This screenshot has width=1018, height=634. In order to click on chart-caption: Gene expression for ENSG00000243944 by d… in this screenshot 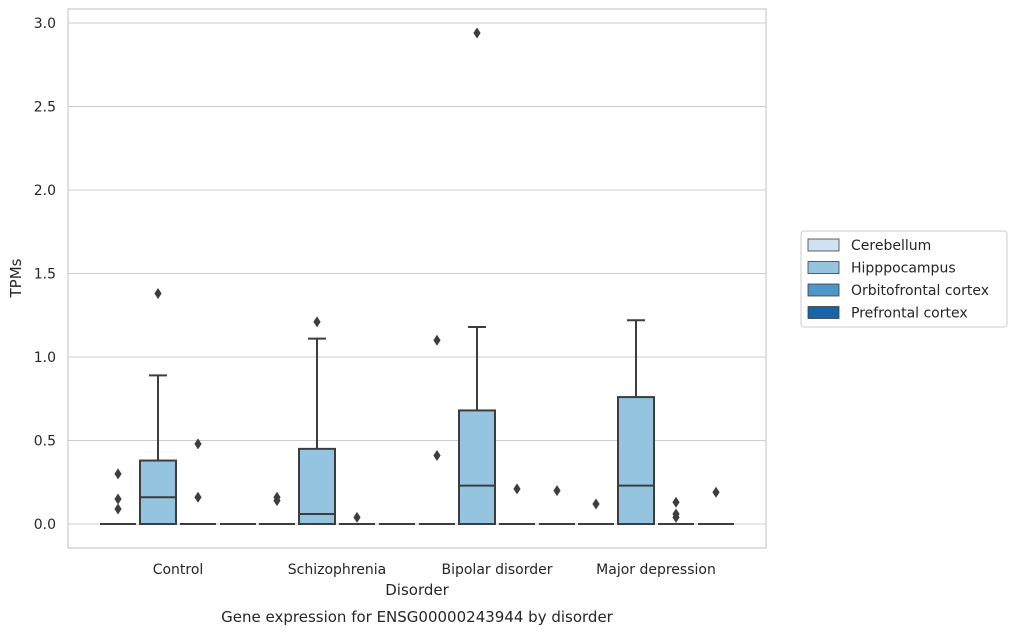, I will do `click(417, 617)`.